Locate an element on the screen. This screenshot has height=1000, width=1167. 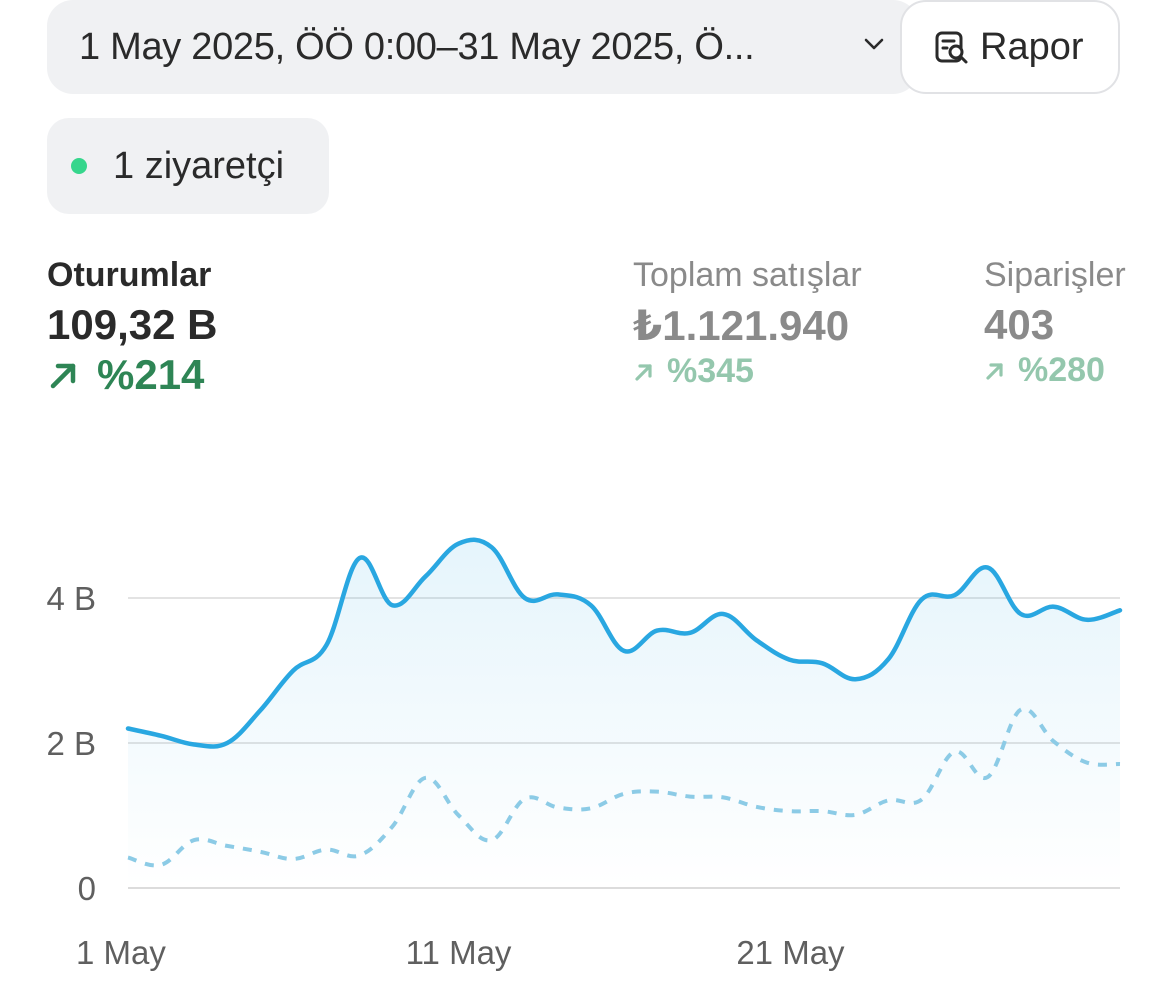
metric-label: Toplam satışlar is located at coordinates (747, 275).